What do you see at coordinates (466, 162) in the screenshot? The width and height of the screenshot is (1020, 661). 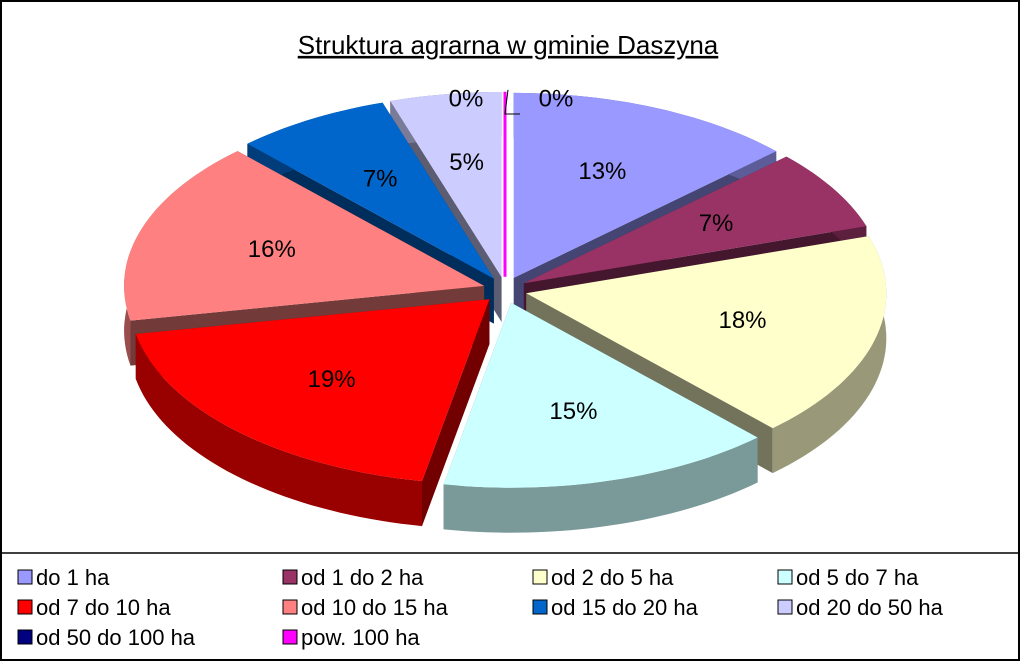 I see `data-label: 5%` at bounding box center [466, 162].